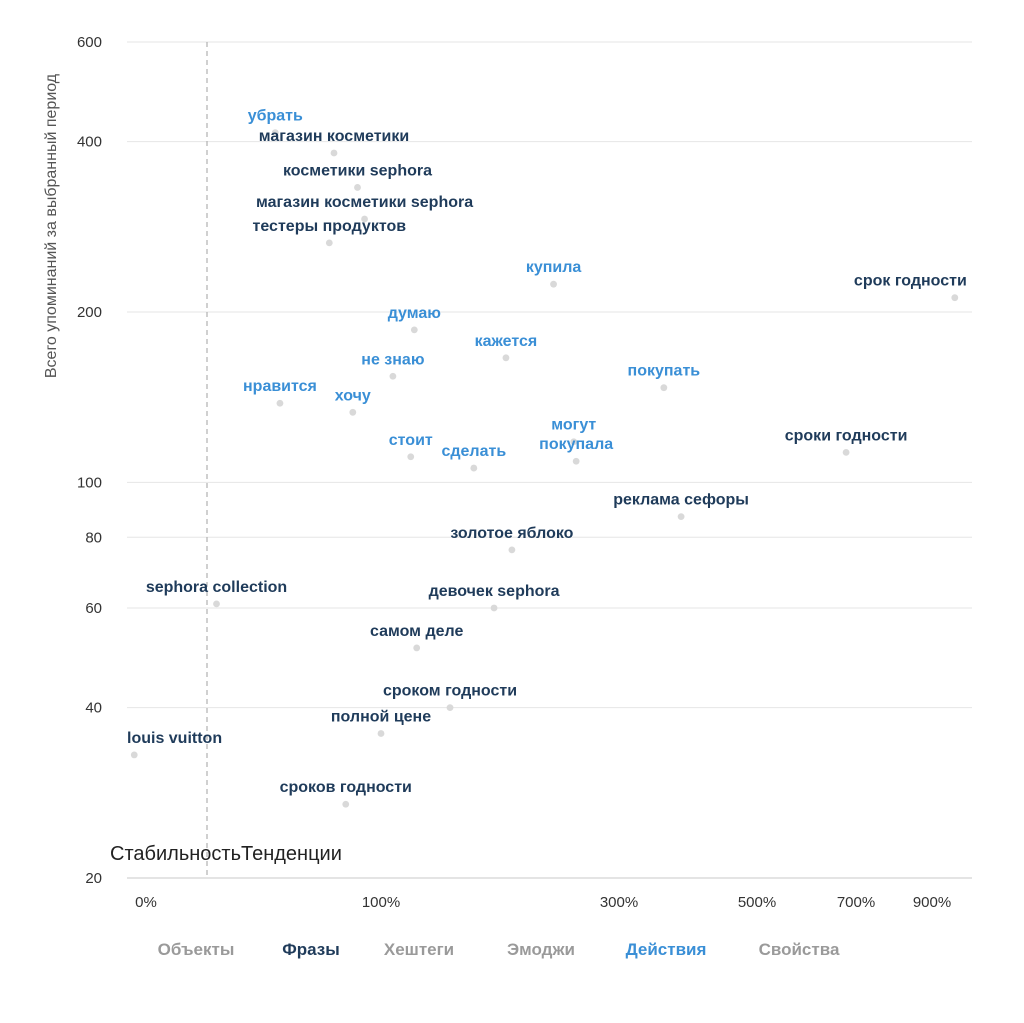  What do you see at coordinates (910, 281) in the screenshot?
I see `point-label-срок-годности: срок годности` at bounding box center [910, 281].